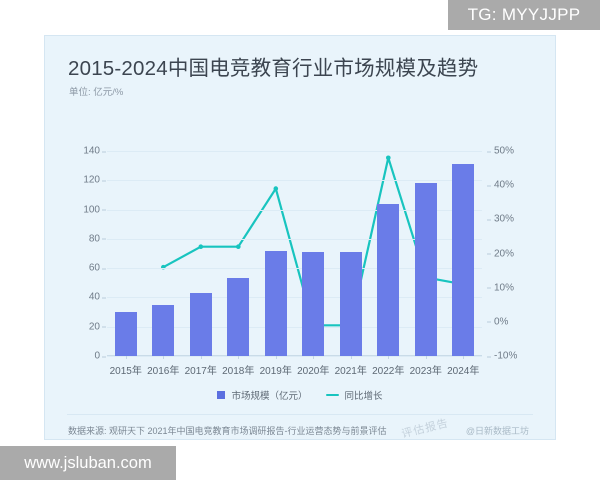 Image resolution: width=600 pixels, height=480 pixels. Describe the element at coordinates (273, 68) in the screenshot. I see `page-title: 2015-2024中国电竞教育行业市场规模及趋势` at that location.